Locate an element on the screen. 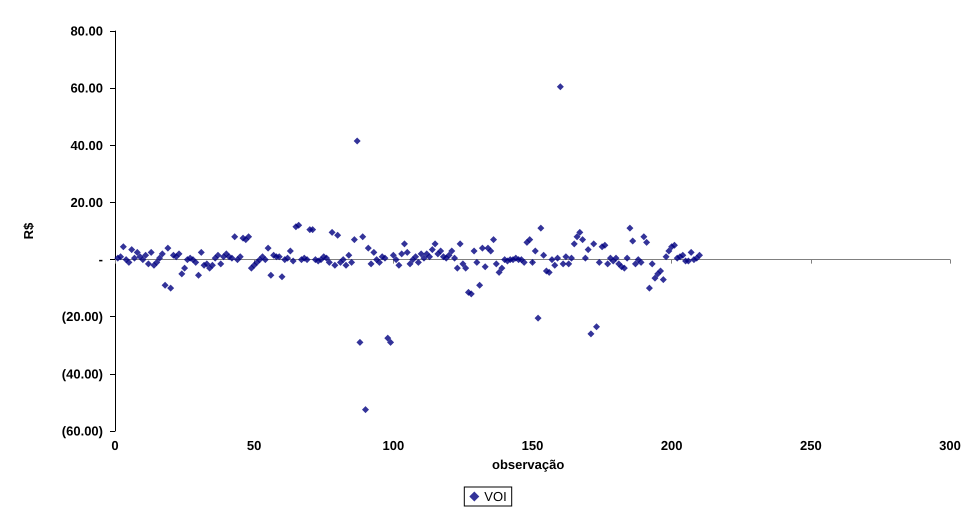  y-tick-label: - is located at coordinates (100, 260).